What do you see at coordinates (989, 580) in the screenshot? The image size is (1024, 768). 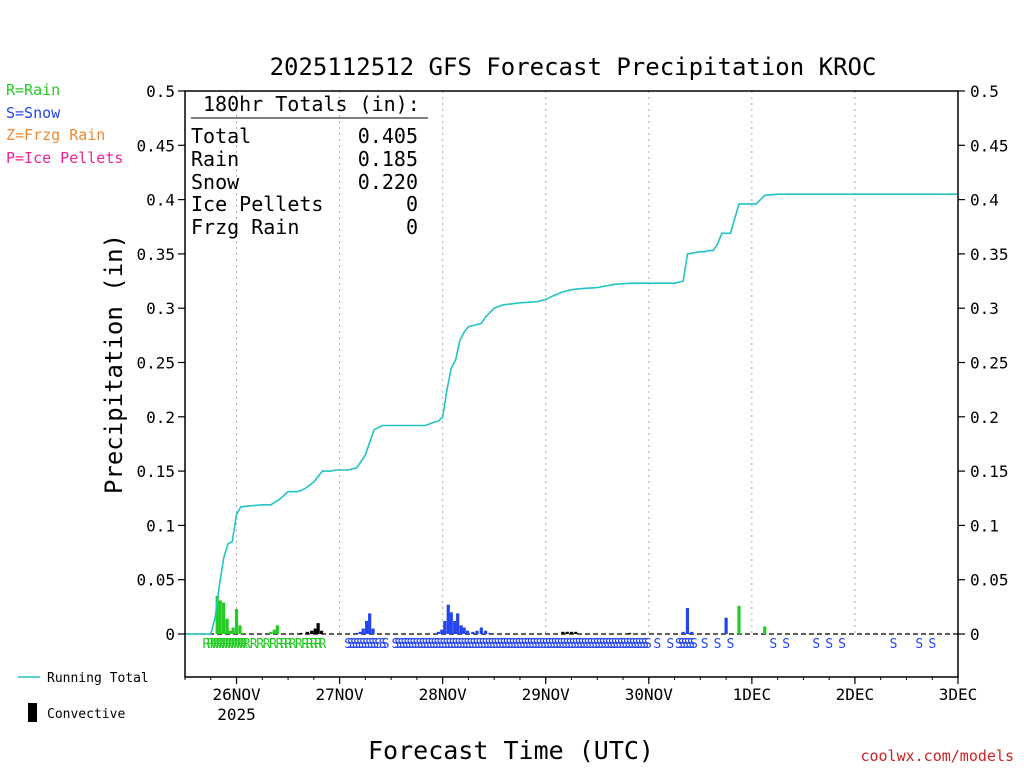 I see `y-tick-label-right: 0.05` at bounding box center [989, 580].